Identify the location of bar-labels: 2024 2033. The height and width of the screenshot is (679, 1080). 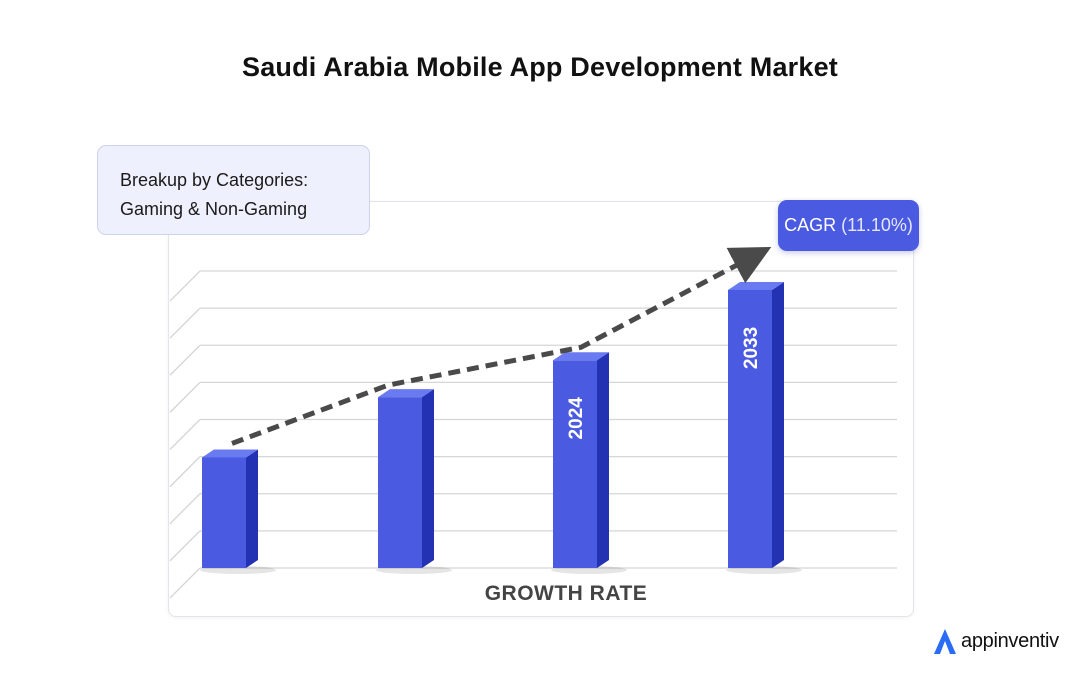
(664, 383).